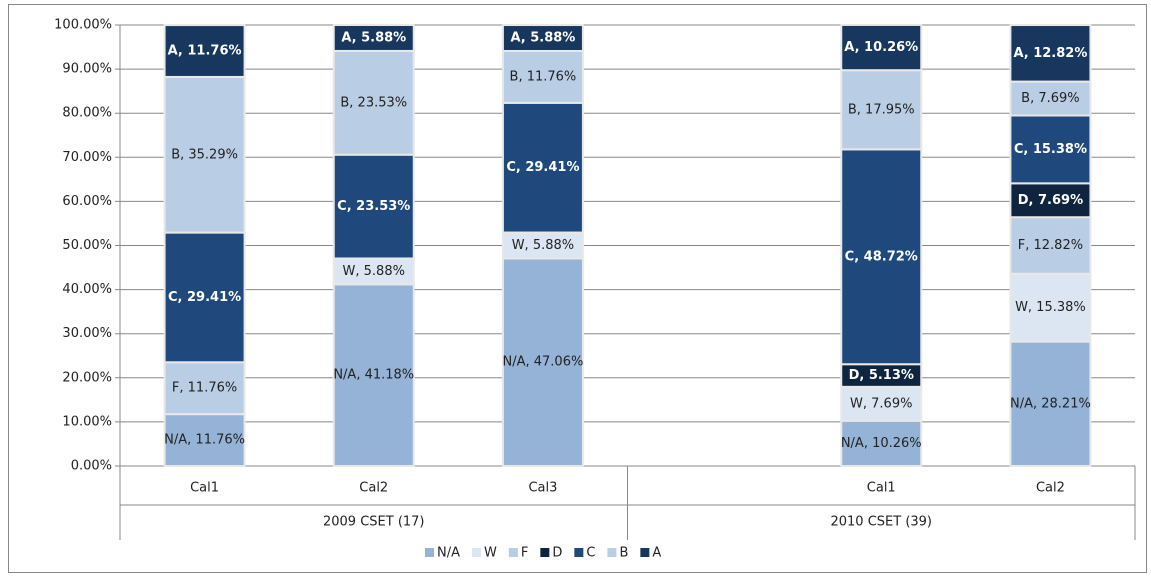 This screenshot has width=1151, height=577. I want to click on data-label: C, 15.38%, so click(1050, 149).